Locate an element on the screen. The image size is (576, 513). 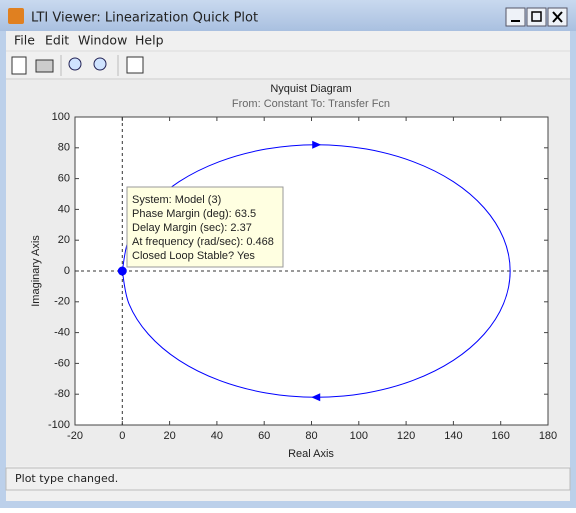
datatip-text: System: Model (3) is located at coordinates (176, 200).